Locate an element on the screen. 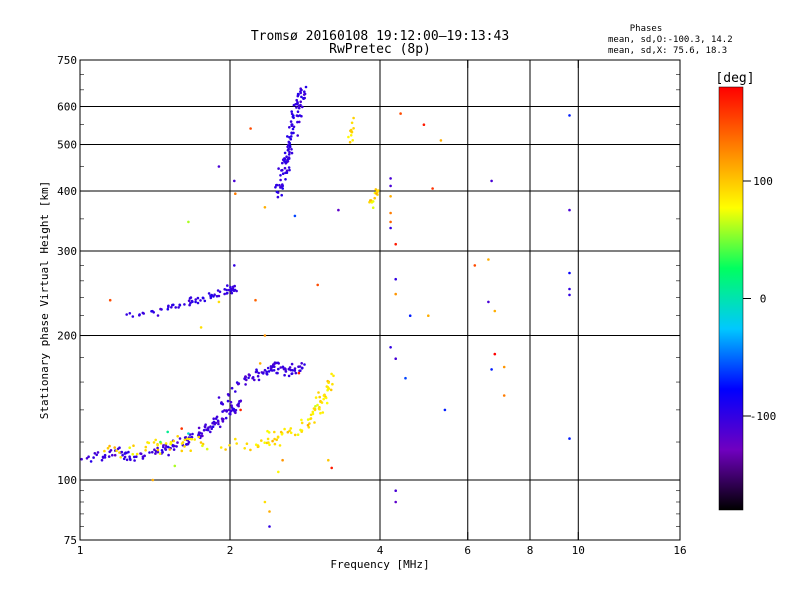 The width and height of the screenshot is (800, 600). y-tick-labels: 100 200 300 400 500 600 750 75 is located at coordinates (67, 300).